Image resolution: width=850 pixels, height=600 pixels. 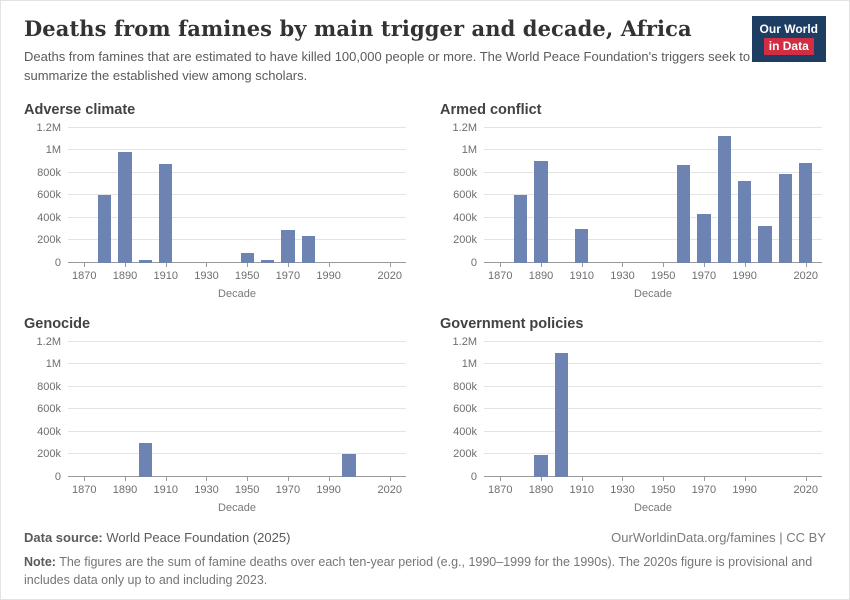 I want to click on x-tick-label: 1890, so click(x=541, y=275).